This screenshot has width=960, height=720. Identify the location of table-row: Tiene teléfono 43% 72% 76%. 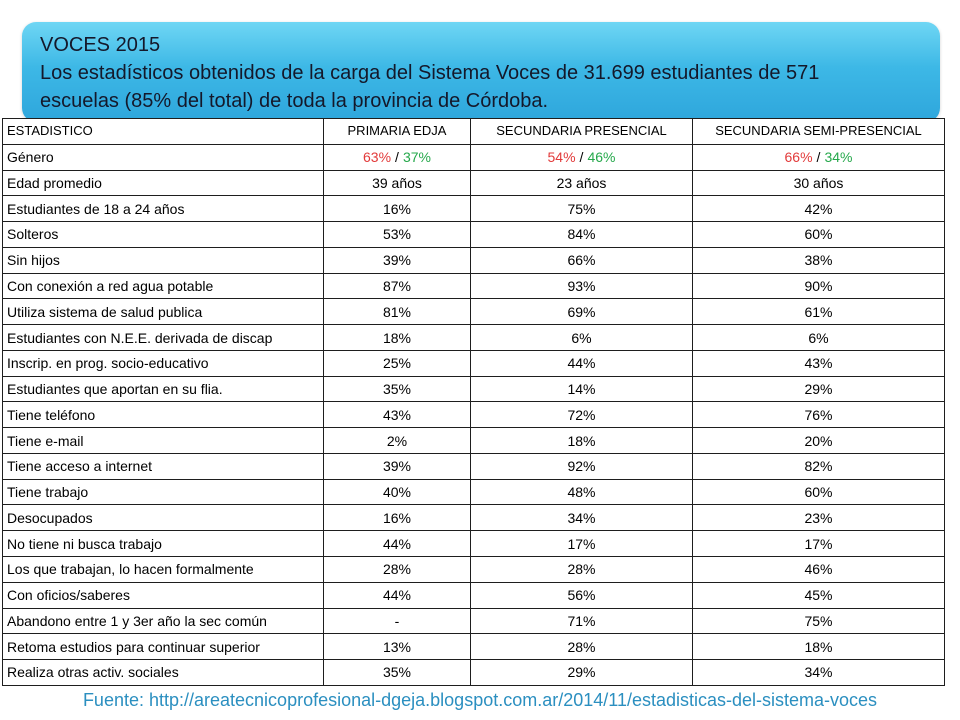
(473, 415).